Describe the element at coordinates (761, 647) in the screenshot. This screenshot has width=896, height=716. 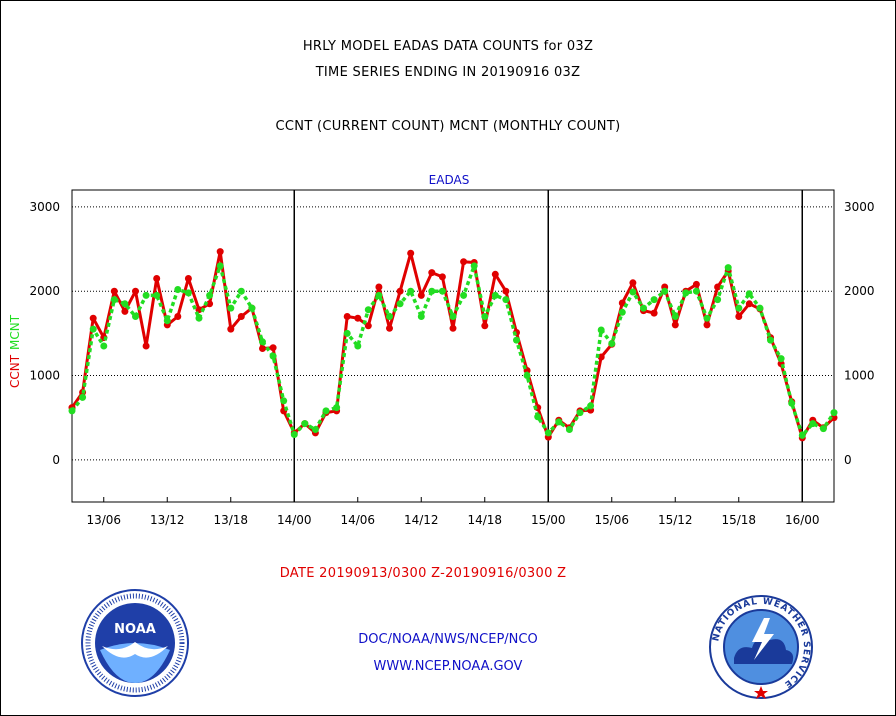
I see `nws-logo-icon: NATIONAL WEATHER SERVICE` at that location.